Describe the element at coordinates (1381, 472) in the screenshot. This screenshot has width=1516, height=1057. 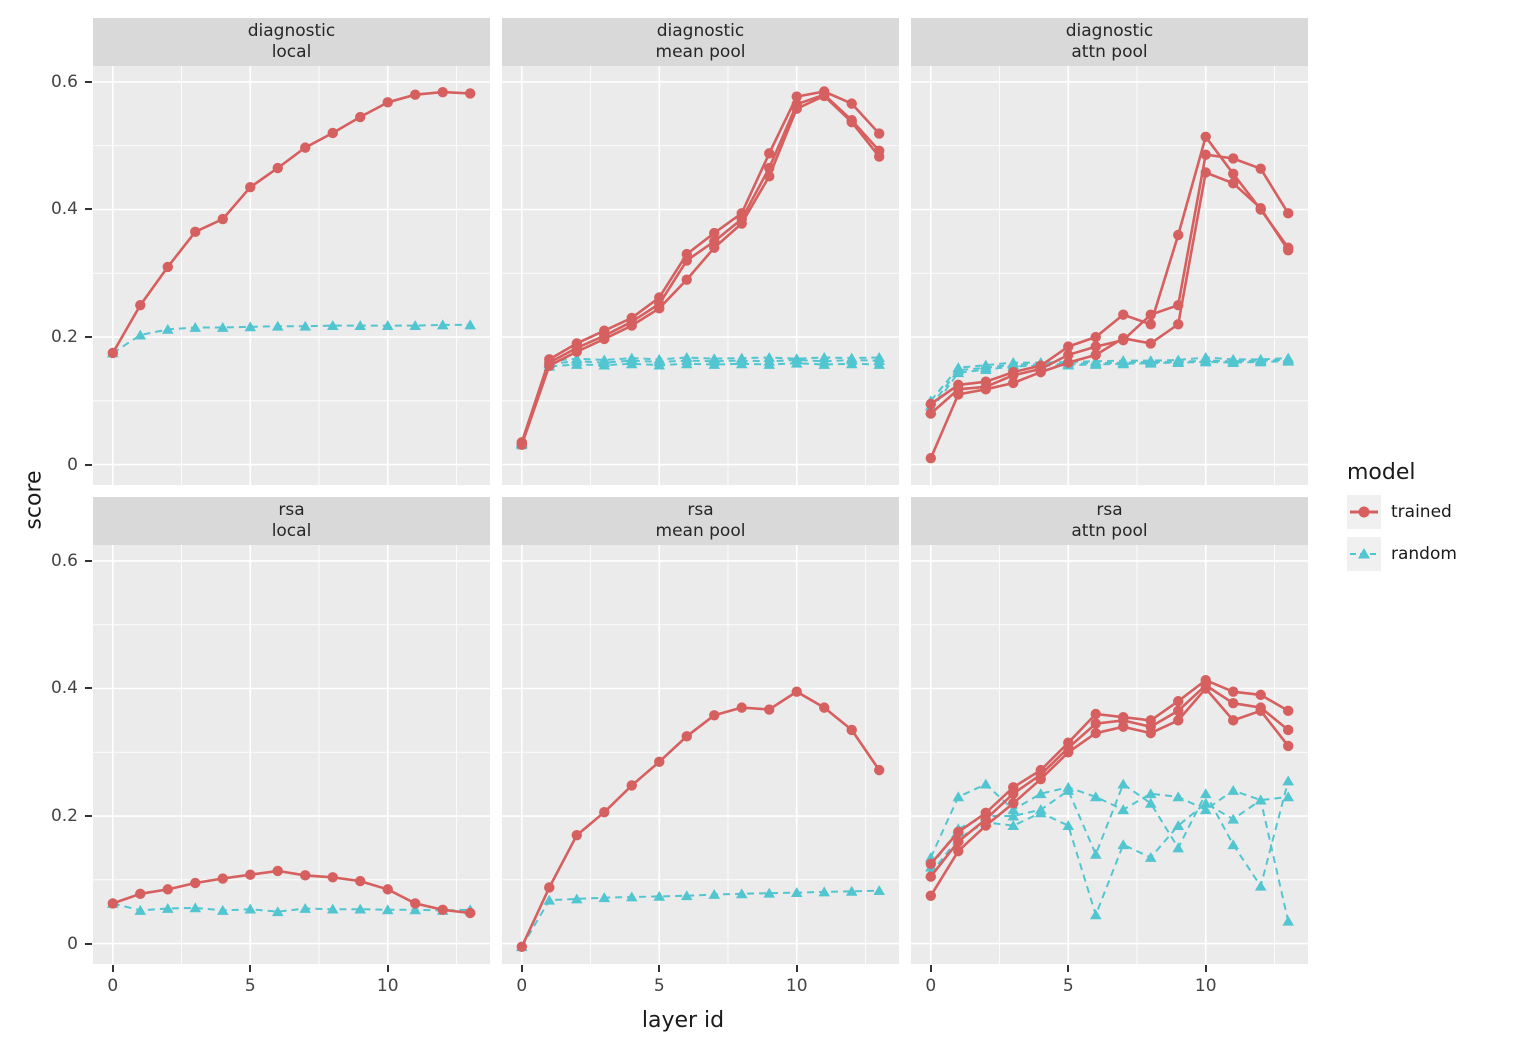
I see `legend-title: model` at that location.